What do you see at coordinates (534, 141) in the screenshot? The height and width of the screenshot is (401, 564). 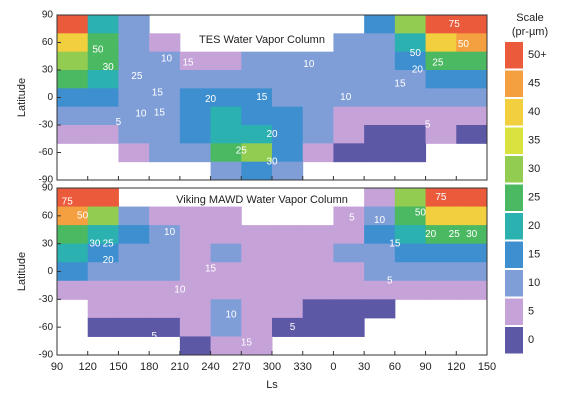 I see `colorbar-label: 35` at bounding box center [534, 141].